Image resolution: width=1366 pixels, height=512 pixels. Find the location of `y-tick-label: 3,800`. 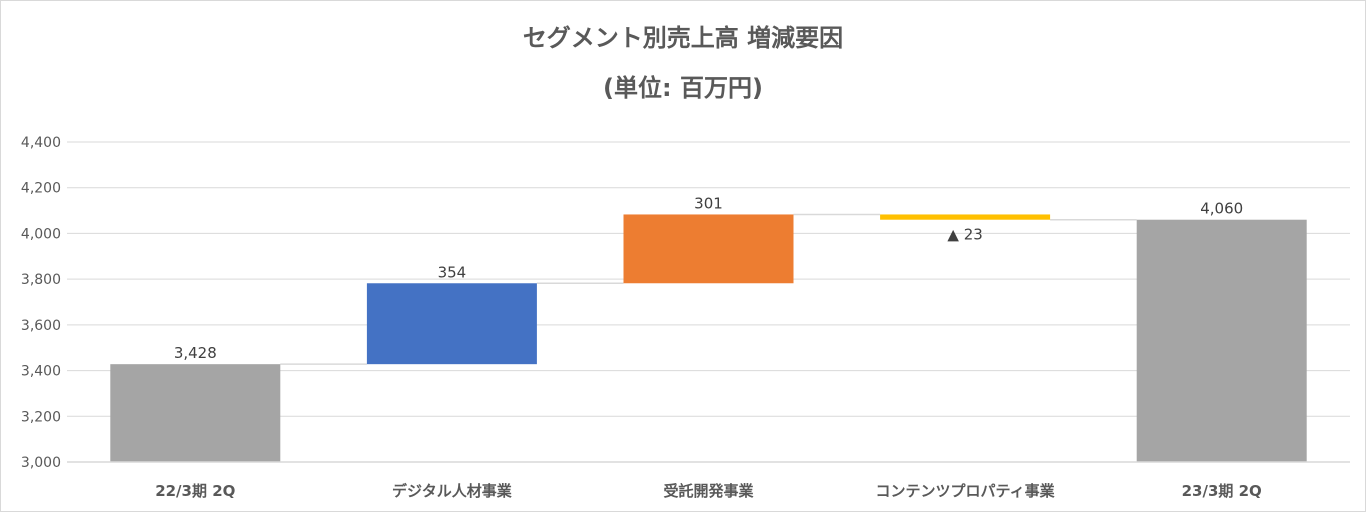

y-tick-label: 3,800 is located at coordinates (41, 280).